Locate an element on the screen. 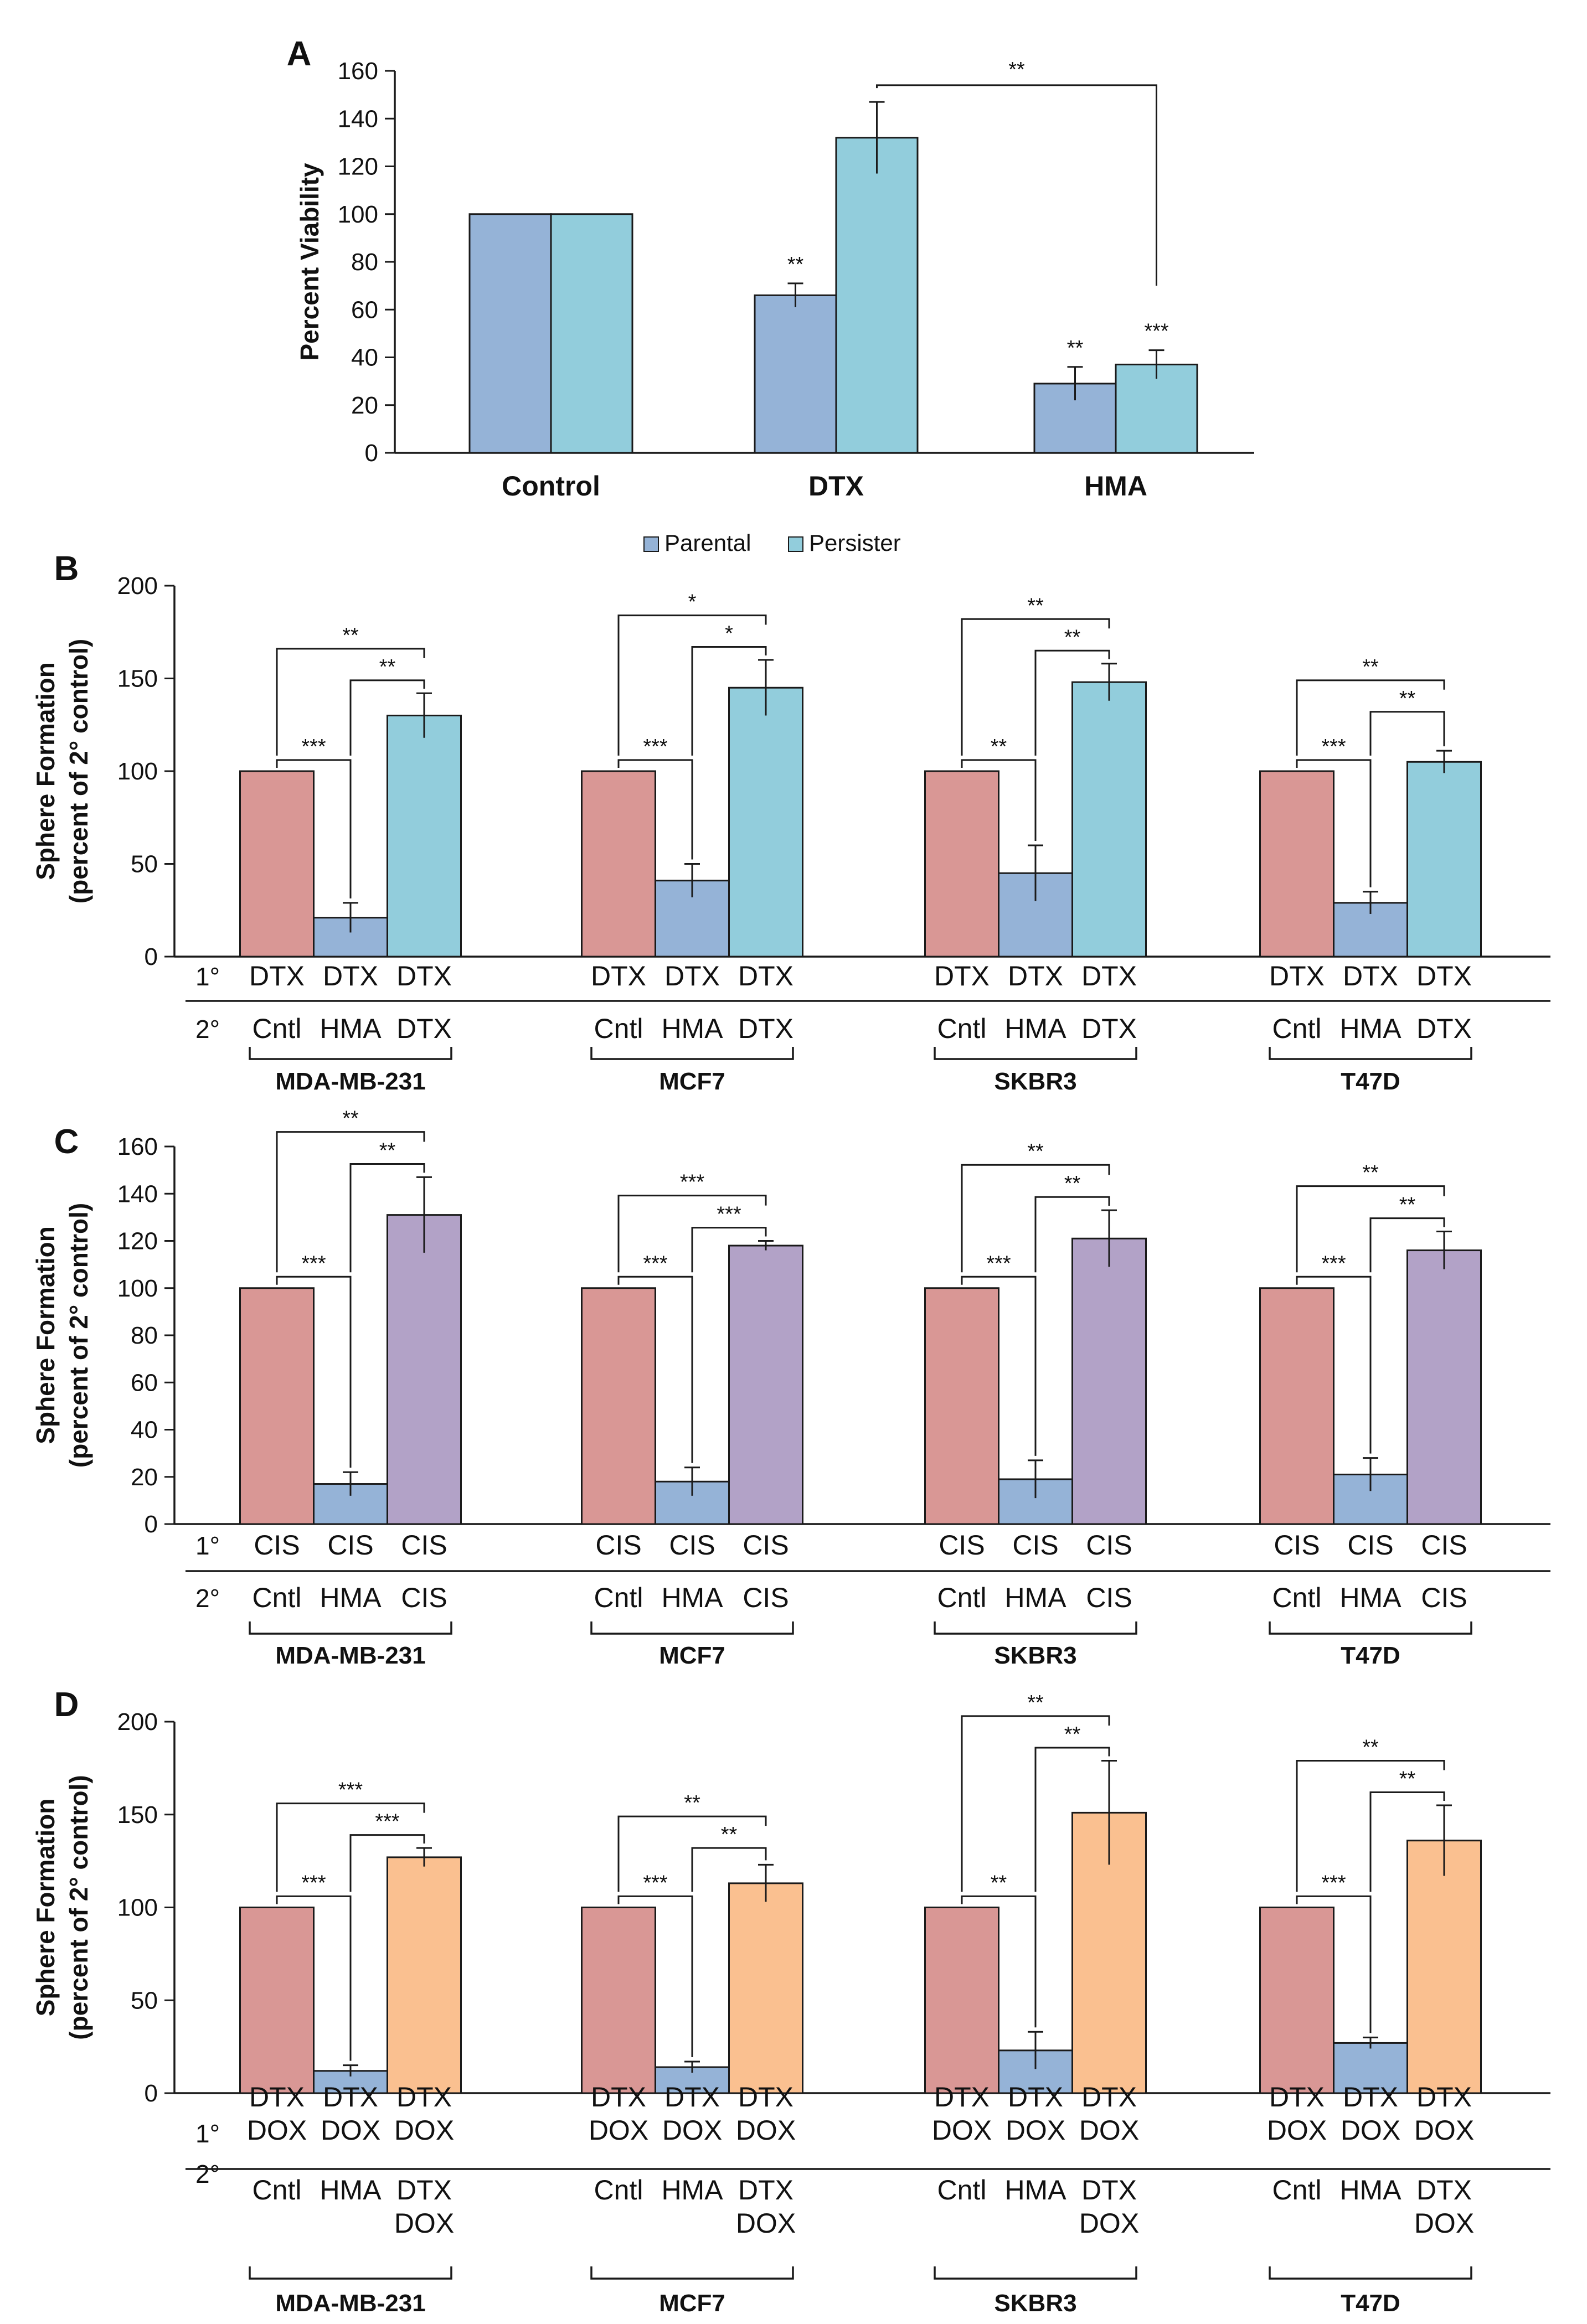 Image resolution: width=1587 pixels, height=2324 pixels. panel-d-group-t47d-primary-1-2: DOX is located at coordinates (1297, 2130).